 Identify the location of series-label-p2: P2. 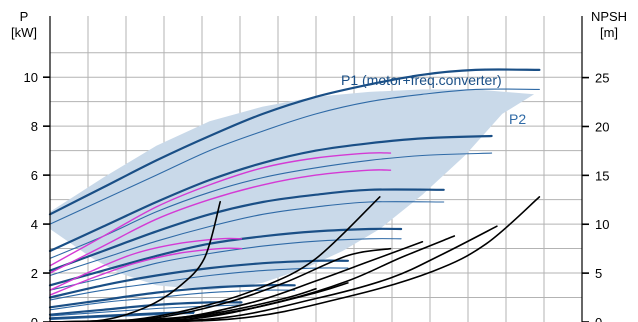
(517, 119).